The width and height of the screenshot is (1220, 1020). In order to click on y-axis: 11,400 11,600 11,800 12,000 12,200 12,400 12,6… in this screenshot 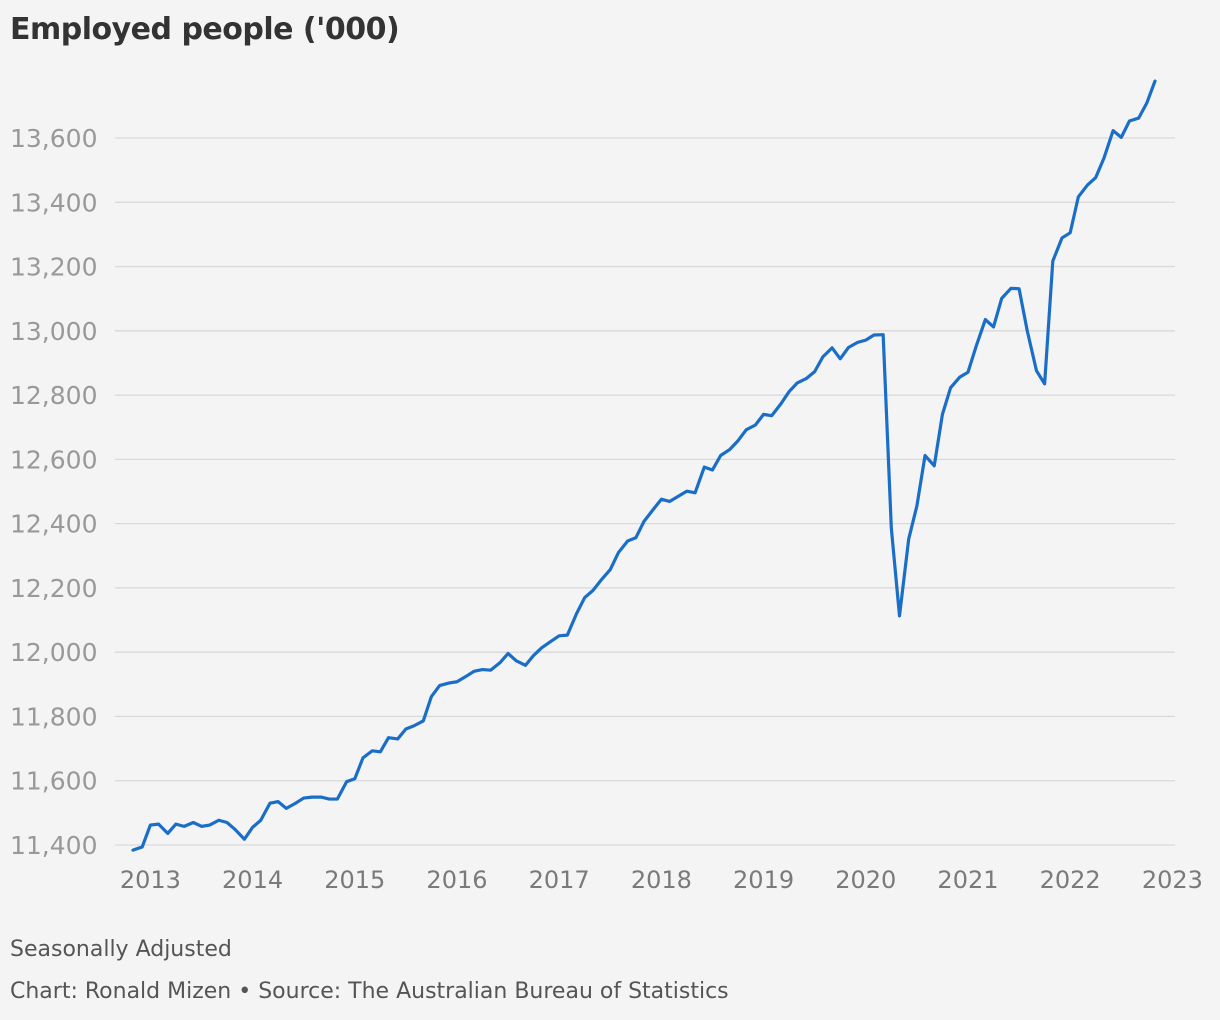, I will do `click(53, 492)`.